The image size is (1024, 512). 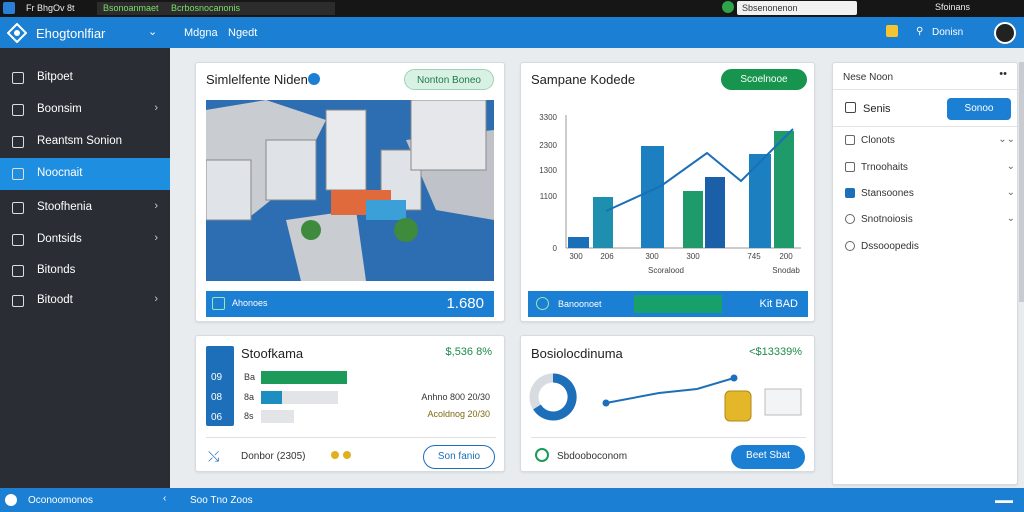 What do you see at coordinates (555, 397) in the screenshot?
I see `donut-segment` at bounding box center [555, 397].